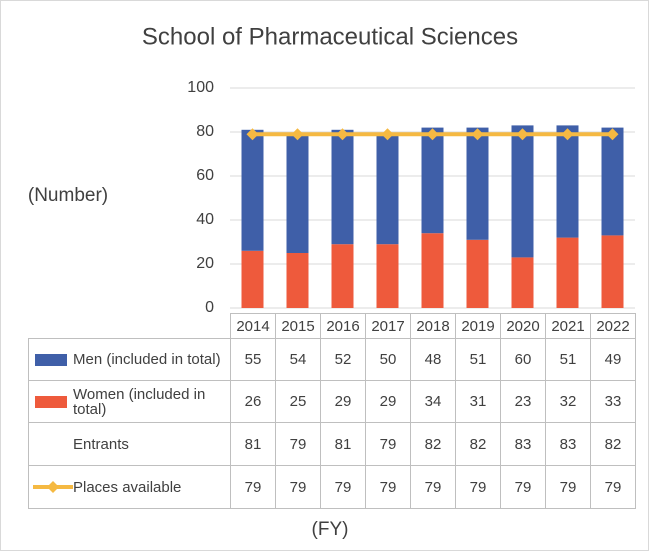 This screenshot has width=649, height=551. Describe the element at coordinates (205, 263) in the screenshot. I see `y-tick-label: 20` at that location.